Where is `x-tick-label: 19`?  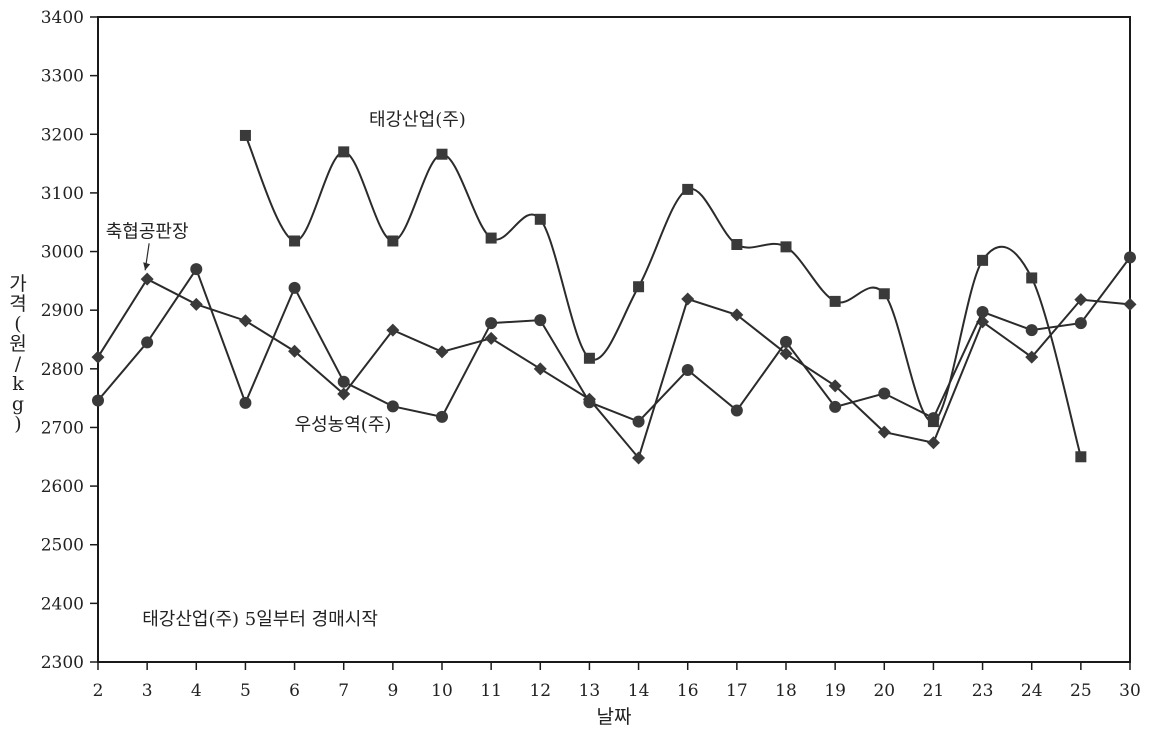 x-tick-label: 19 is located at coordinates (835, 691).